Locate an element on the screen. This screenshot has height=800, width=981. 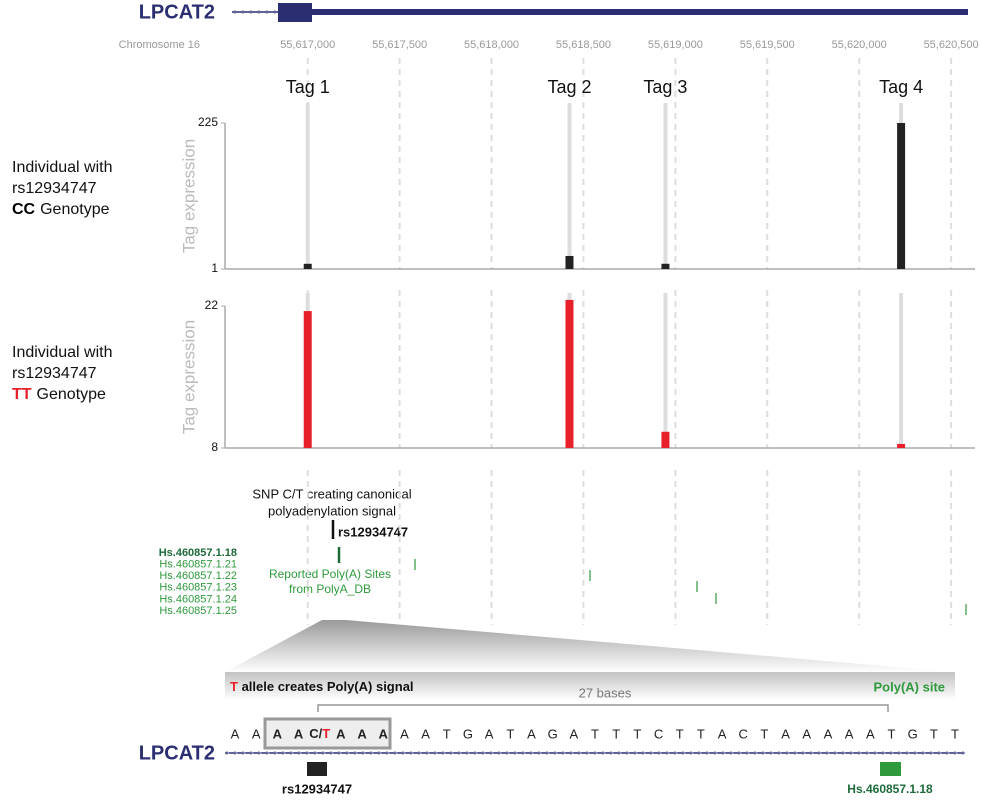
tag-label: Tag 3 is located at coordinates (665, 87).